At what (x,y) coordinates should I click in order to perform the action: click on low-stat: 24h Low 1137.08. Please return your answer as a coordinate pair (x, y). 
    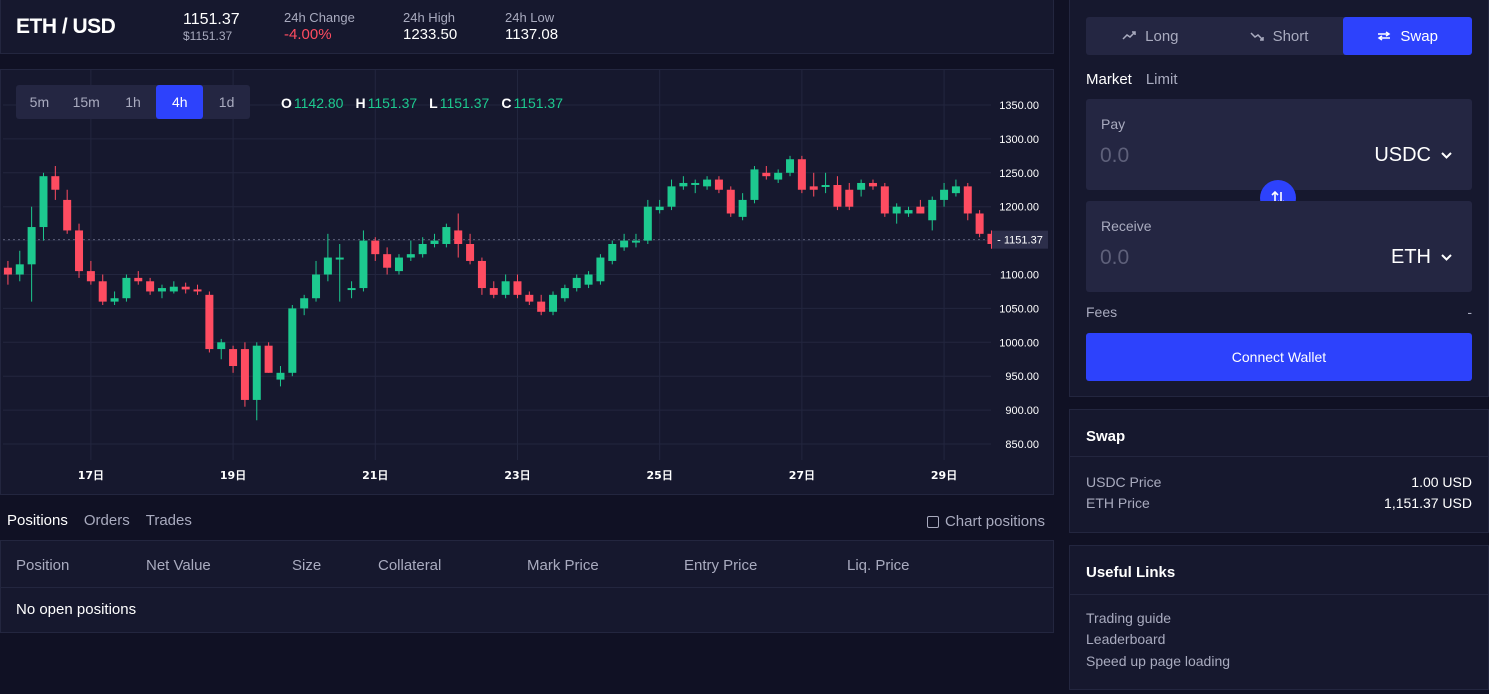
    Looking at the image, I should click on (531, 26).